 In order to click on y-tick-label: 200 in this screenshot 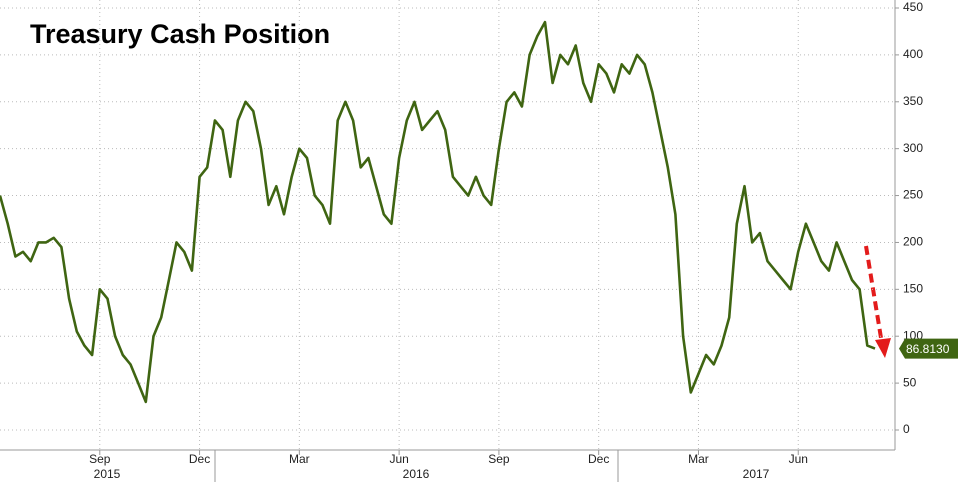, I will do `click(913, 242)`.